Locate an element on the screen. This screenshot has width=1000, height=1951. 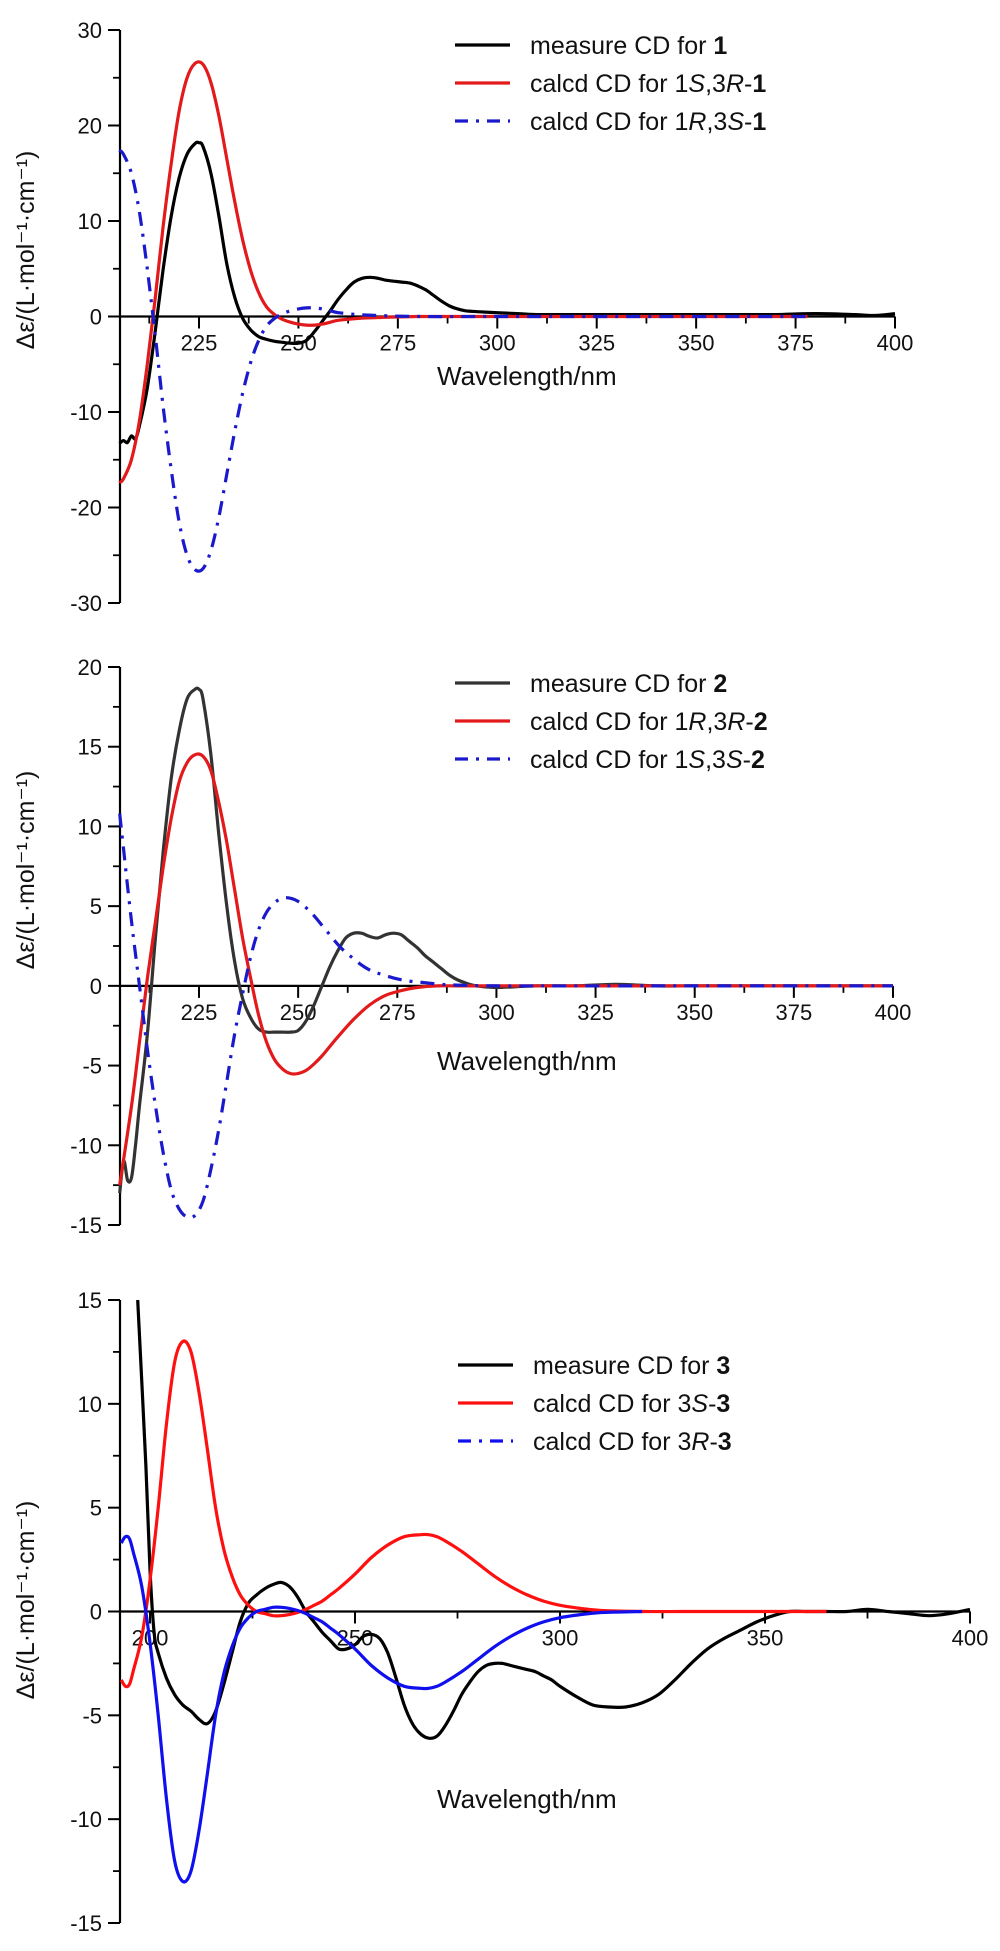
y-tick-label: 30 is located at coordinates (90, 30).